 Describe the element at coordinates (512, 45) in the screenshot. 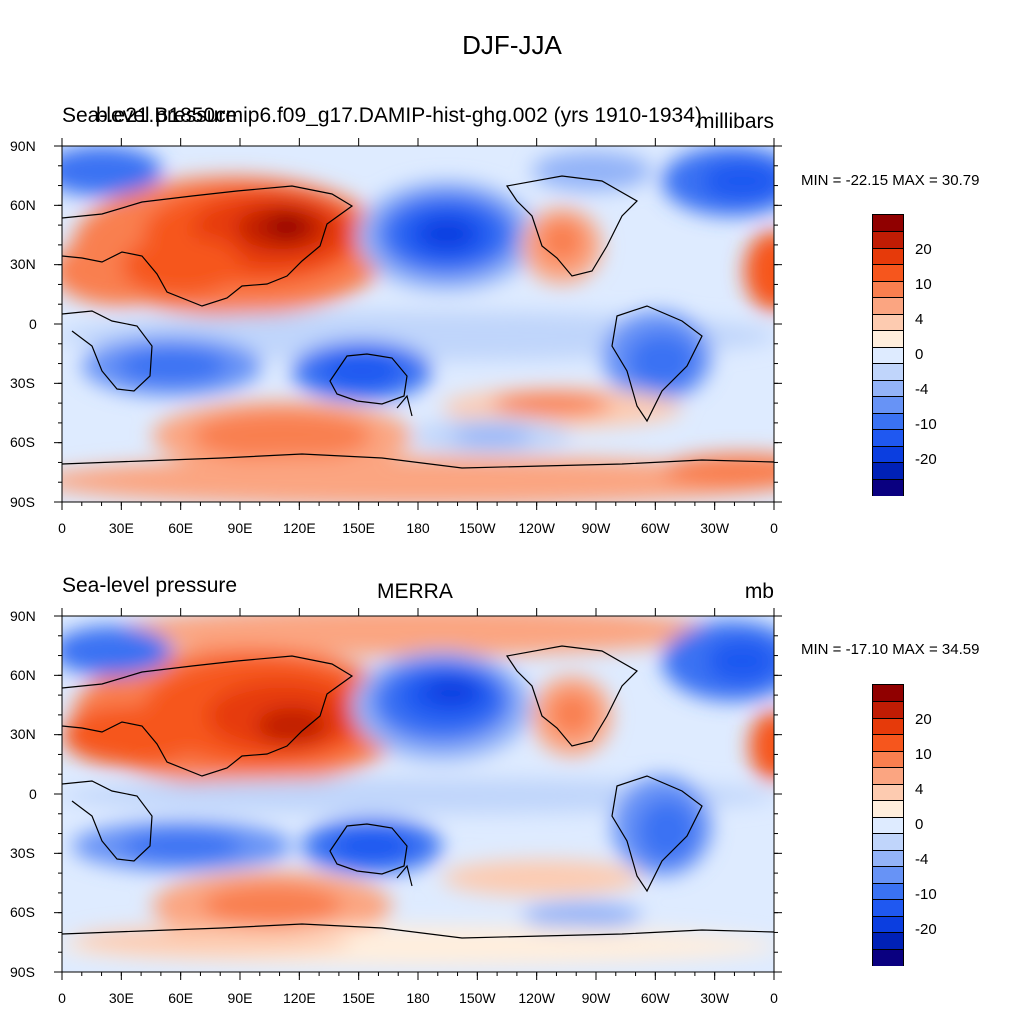

I see `page-title: DJF-JJA` at that location.